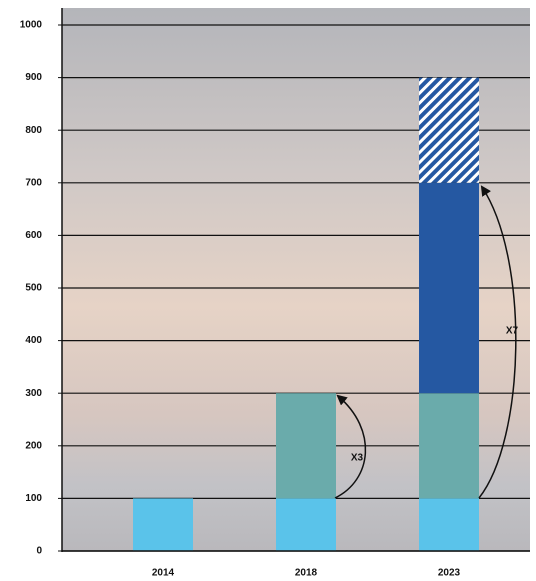 This screenshot has height=581, width=536. I want to click on y-tick-label: 200, so click(33, 445).